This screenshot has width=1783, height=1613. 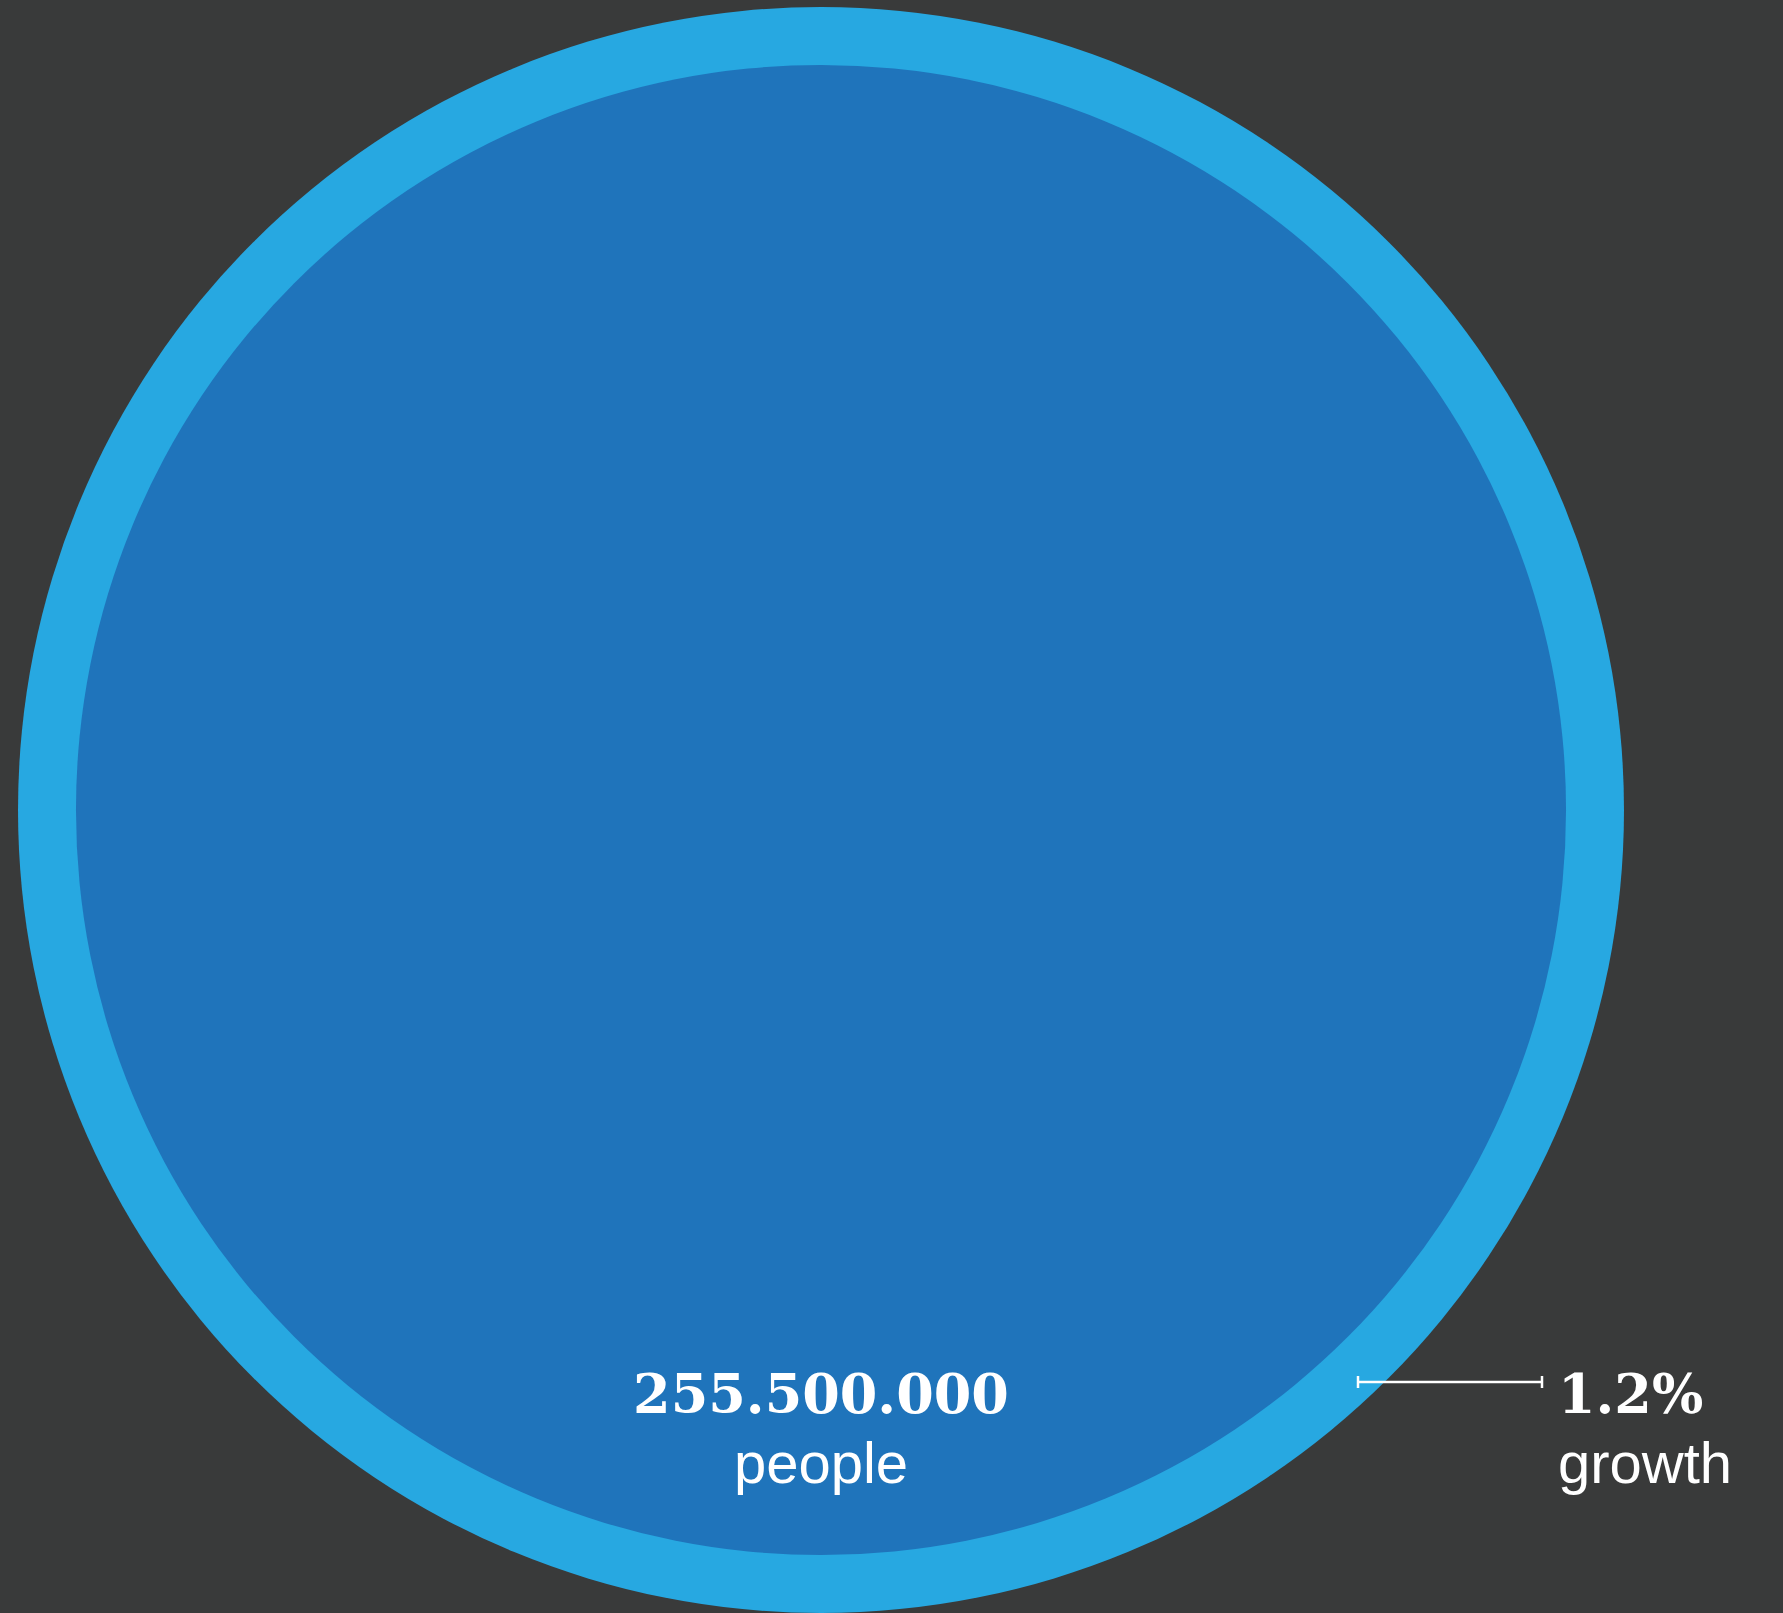 What do you see at coordinates (1645, 1462) in the screenshot?
I see `text: growth` at bounding box center [1645, 1462].